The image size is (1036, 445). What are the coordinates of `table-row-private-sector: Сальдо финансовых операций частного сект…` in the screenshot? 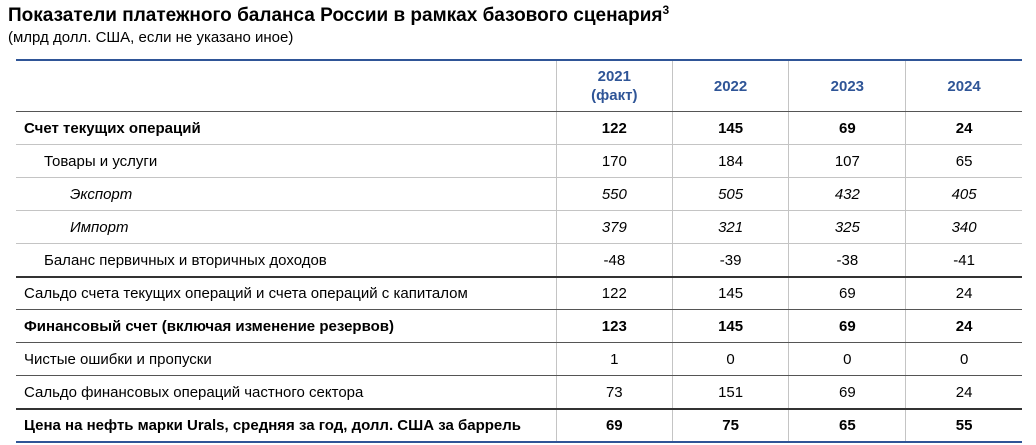 It's located at (519, 391).